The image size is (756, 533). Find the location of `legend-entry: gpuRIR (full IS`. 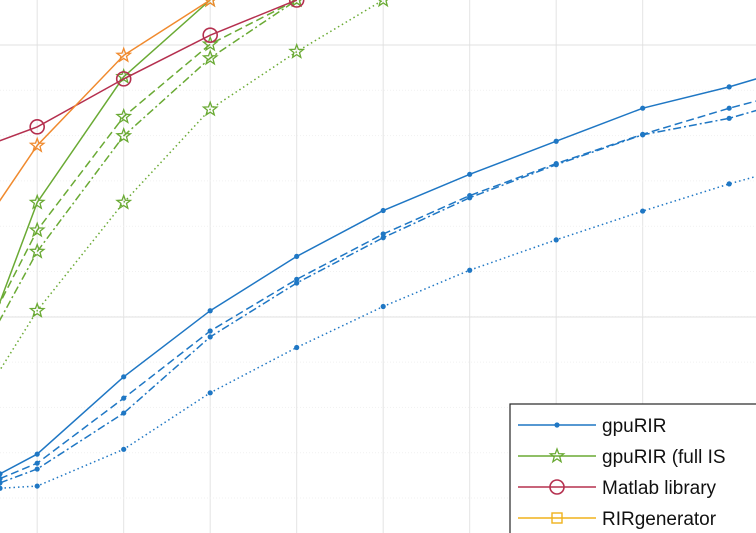

legend-entry: gpuRIR (full IS is located at coordinates (622, 457).